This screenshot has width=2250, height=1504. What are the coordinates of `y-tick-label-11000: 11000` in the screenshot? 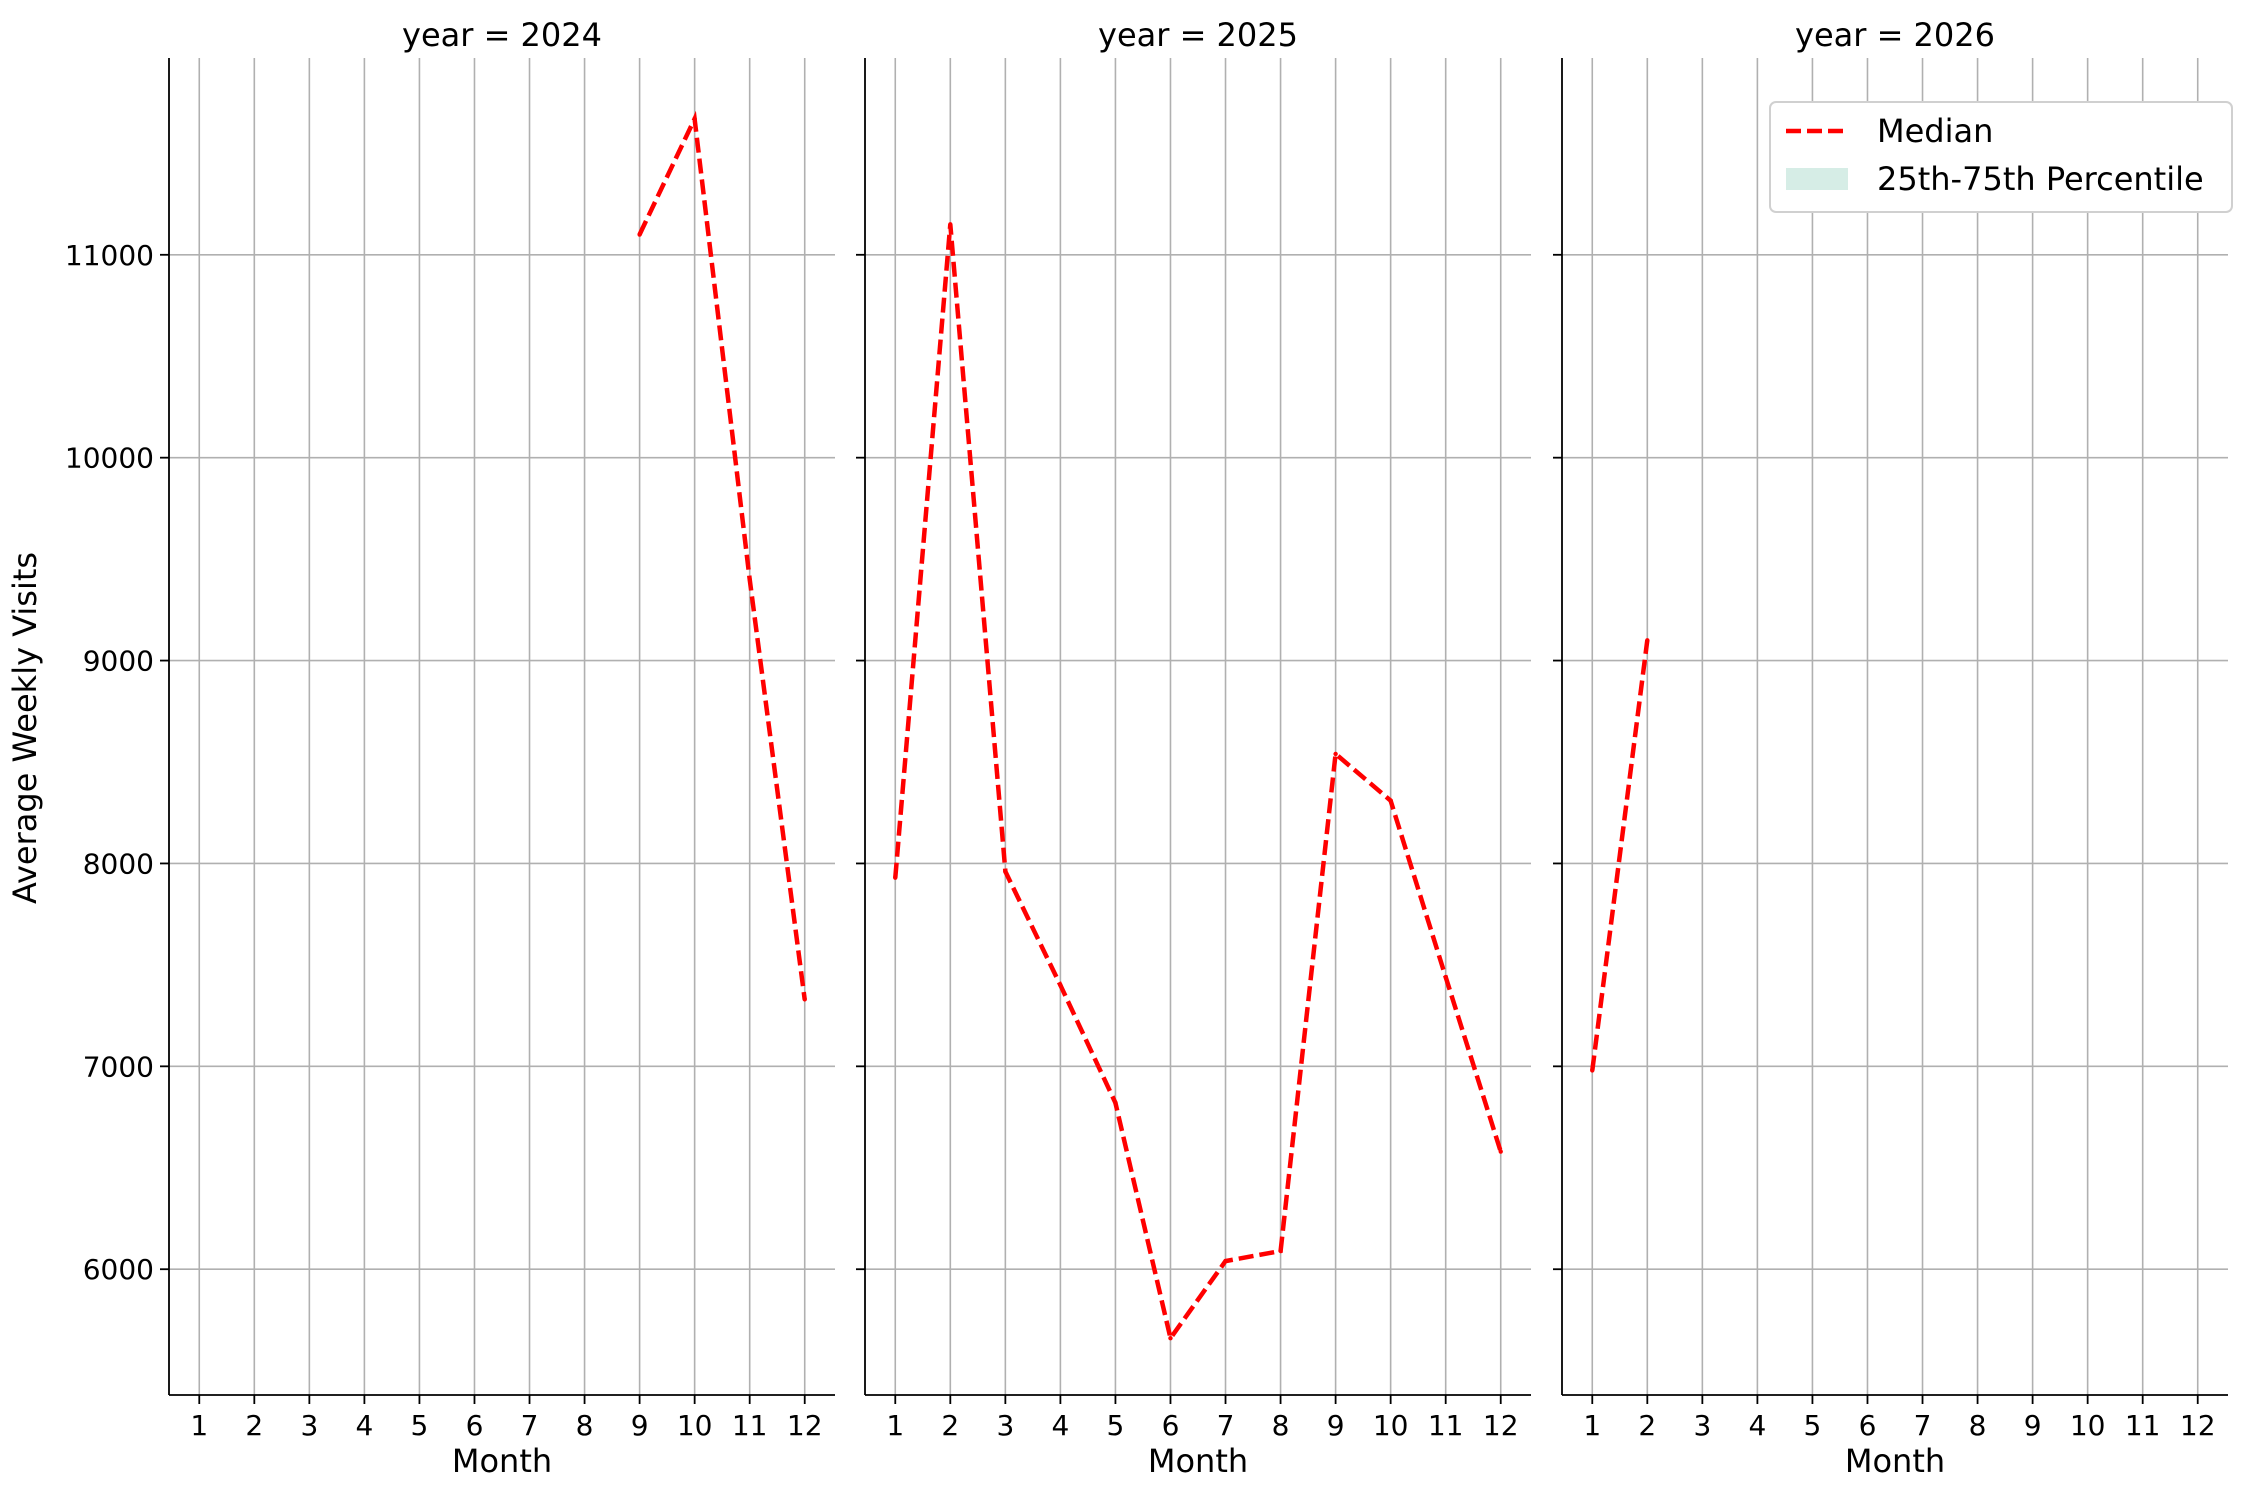 It's located at (109, 255).